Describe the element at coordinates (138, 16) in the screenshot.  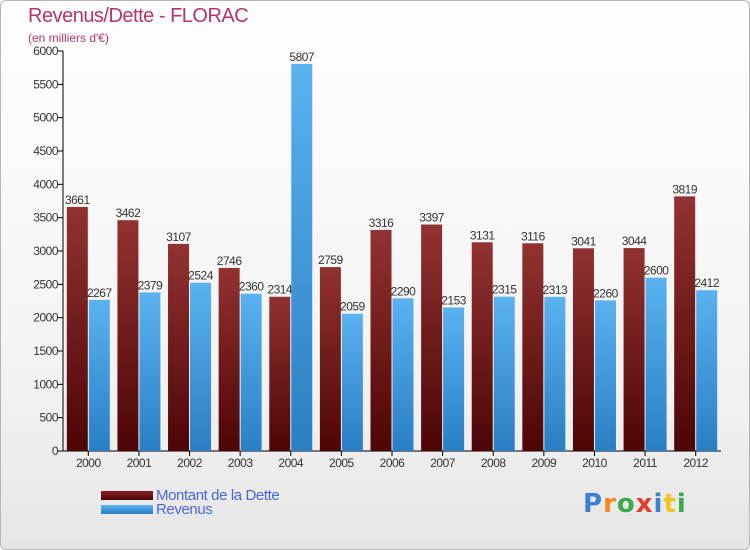
I see `chart-title: Revenus/Dette - FLORAC` at that location.